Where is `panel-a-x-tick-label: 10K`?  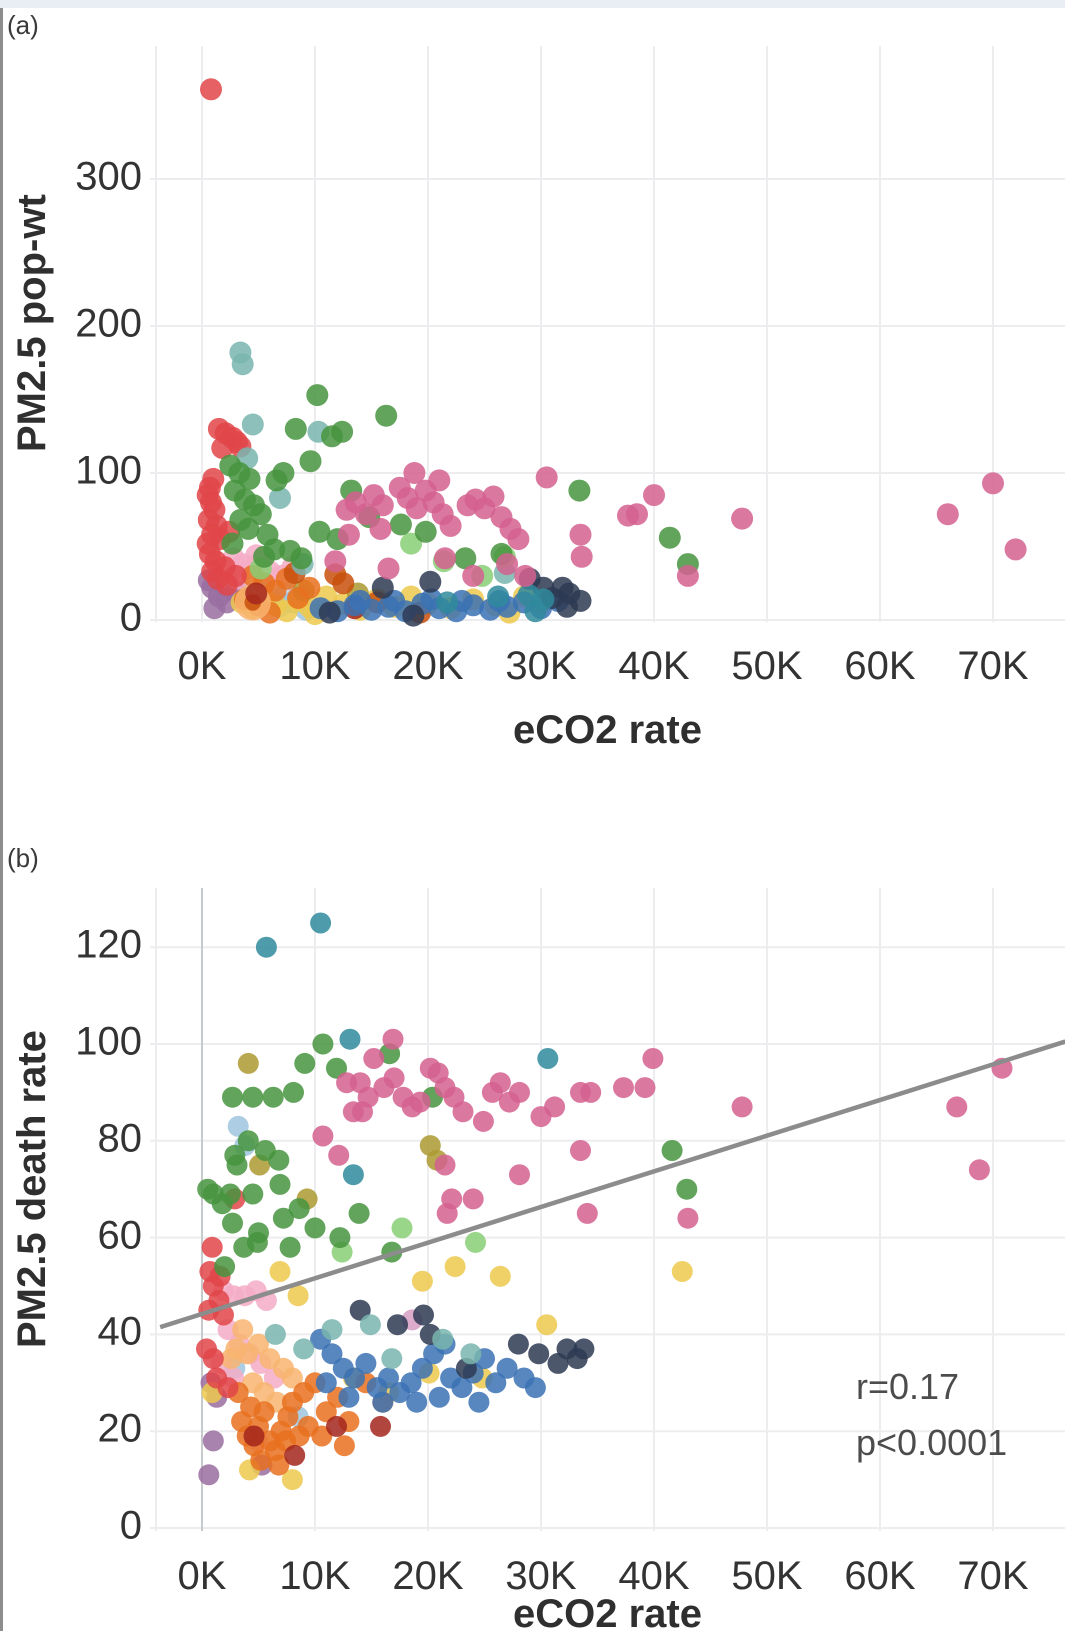 panel-a-x-tick-label: 10K is located at coordinates (315, 666).